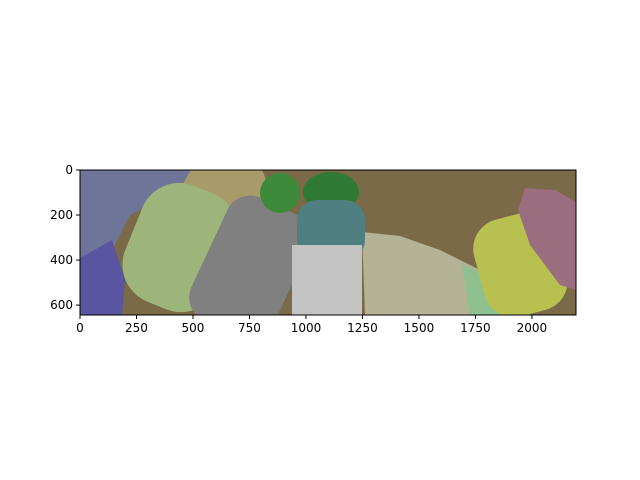 The width and height of the screenshot is (640, 480). I want to click on x-tick-label: 2000, so click(532, 328).